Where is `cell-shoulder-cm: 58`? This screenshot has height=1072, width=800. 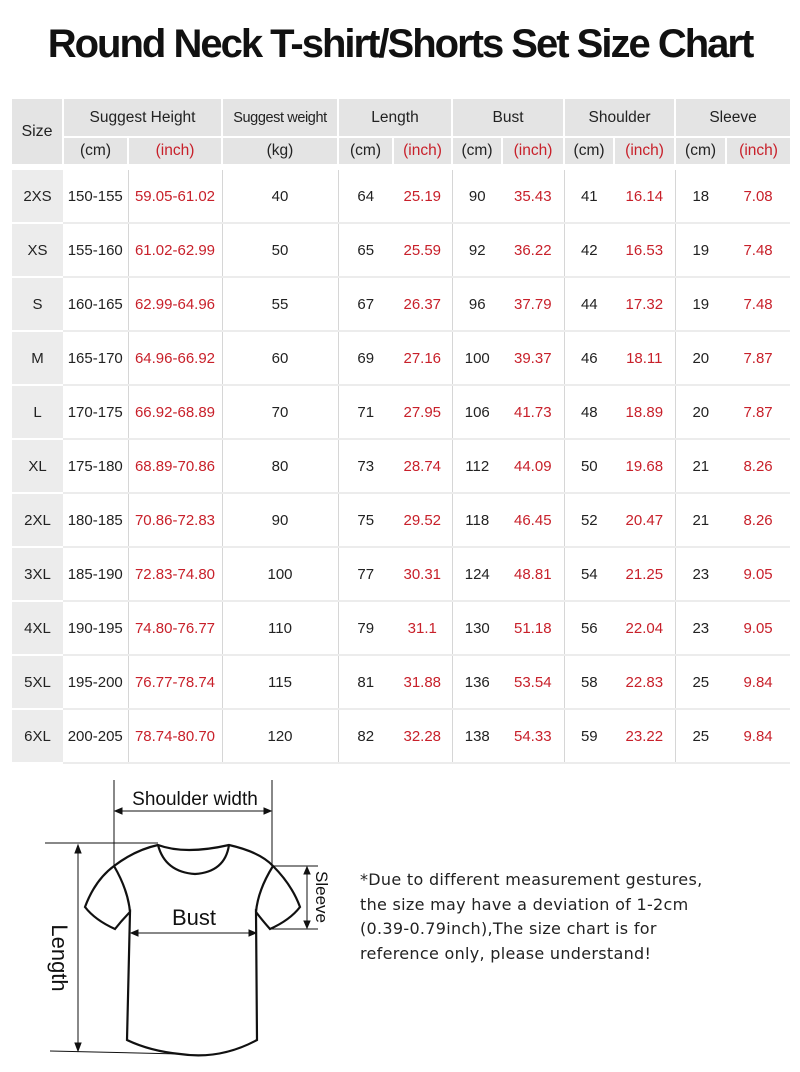 cell-shoulder-cm: 58 is located at coordinates (589, 682).